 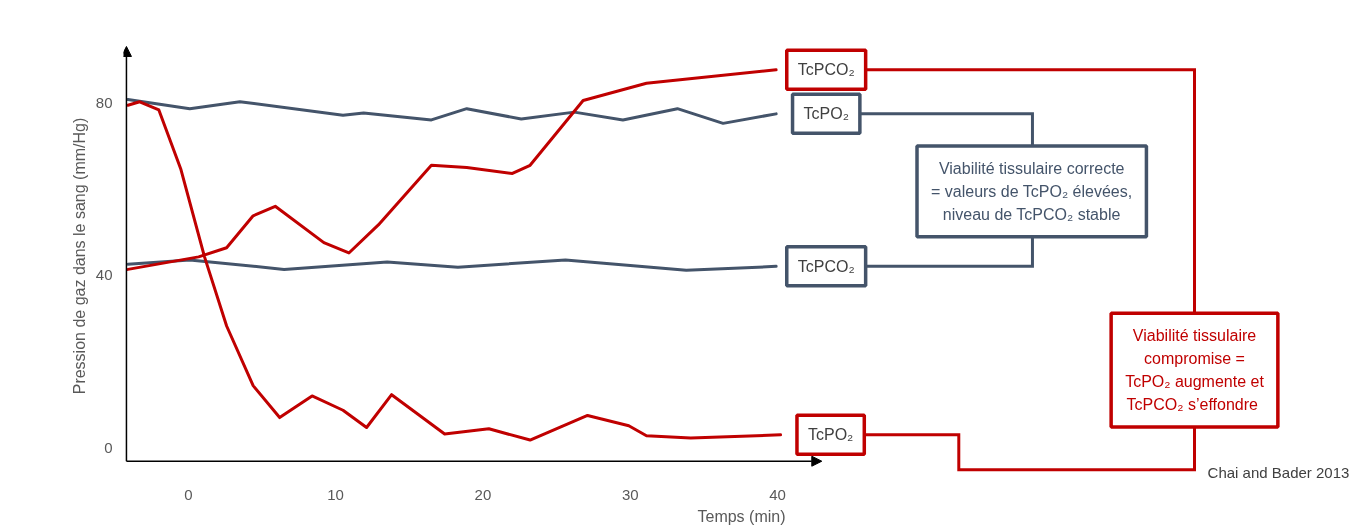 What do you see at coordinates (188, 494) in the screenshot?
I see `x-tick-label: 0` at bounding box center [188, 494].